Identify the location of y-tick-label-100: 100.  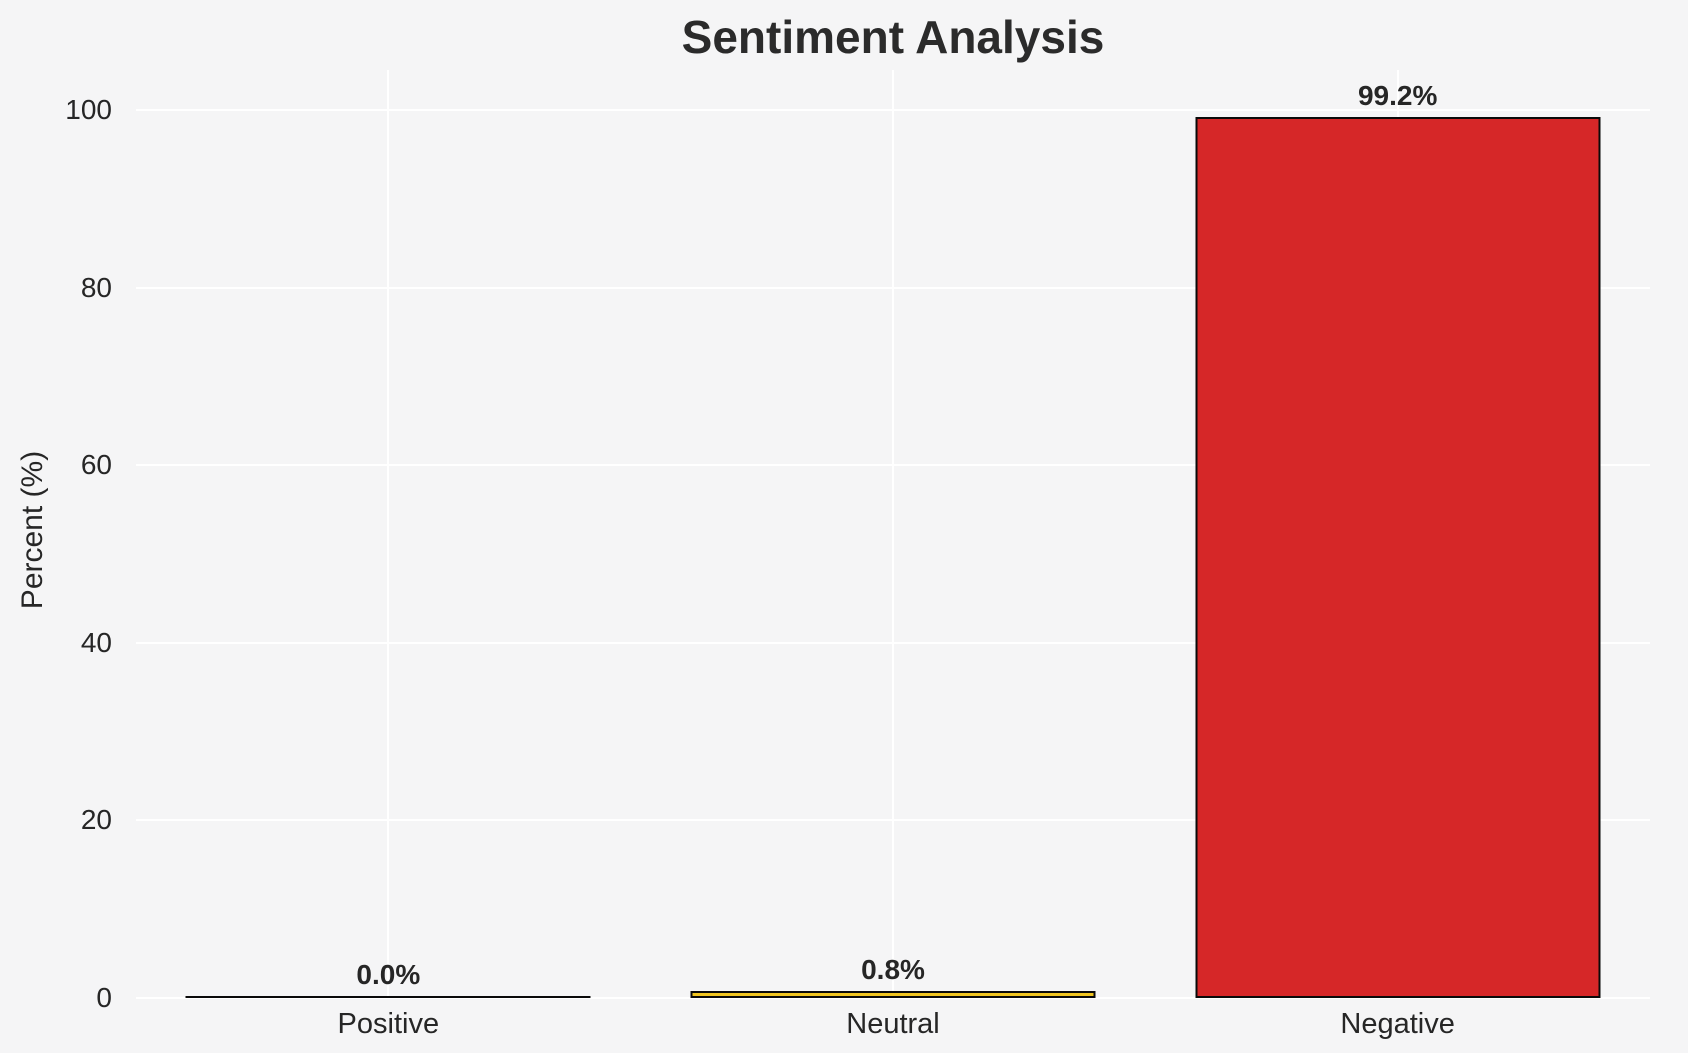
(88, 109).